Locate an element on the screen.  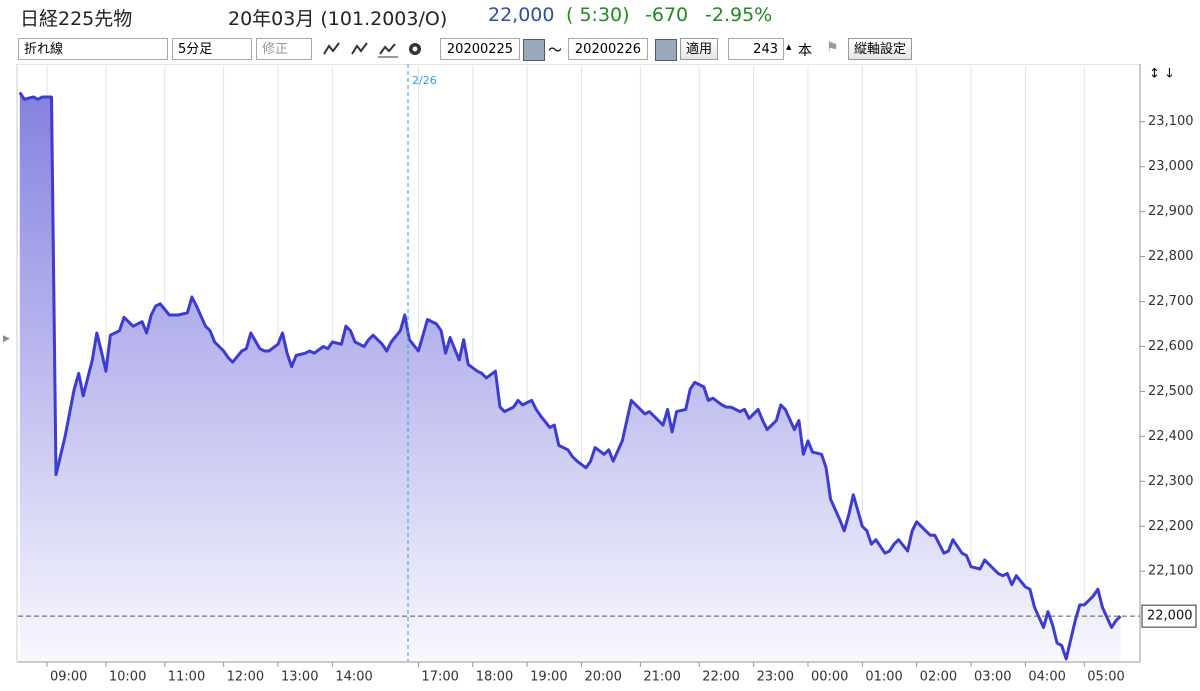
annotation: 2/26 is located at coordinates (424, 80).